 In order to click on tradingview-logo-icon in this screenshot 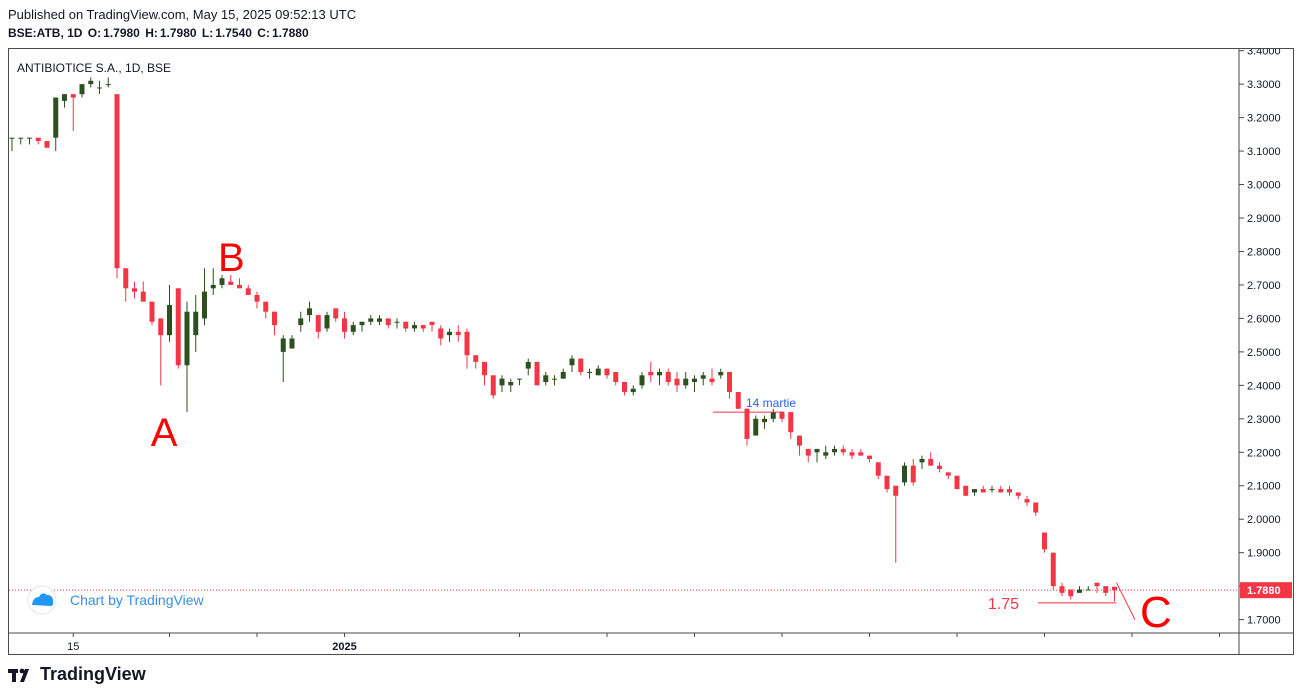, I will do `click(18, 675)`.